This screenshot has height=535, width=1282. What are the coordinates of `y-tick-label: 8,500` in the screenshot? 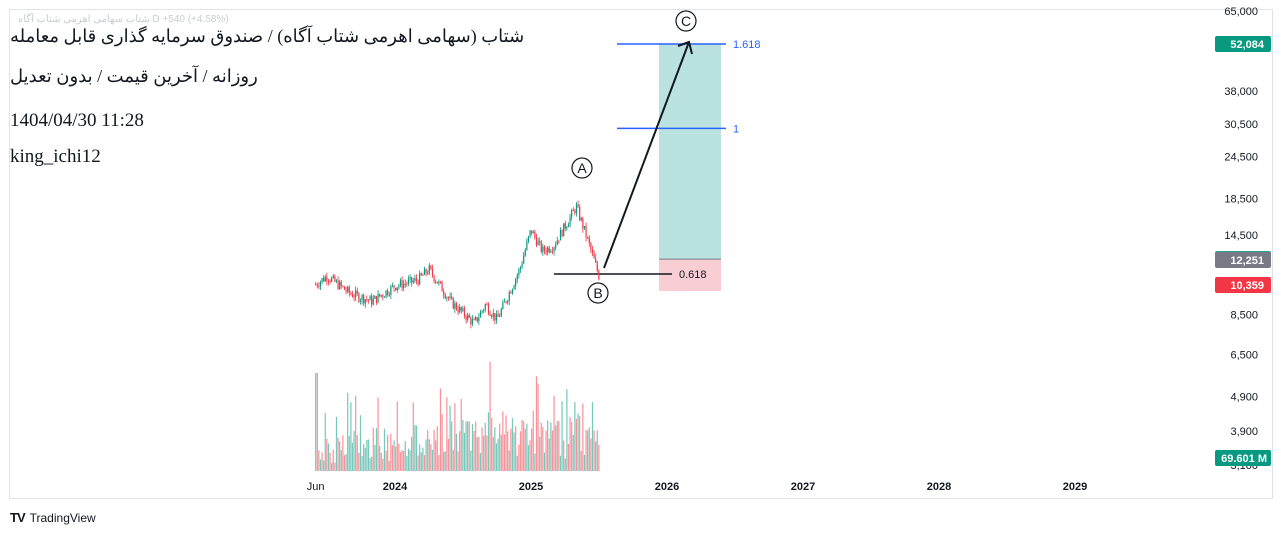 It's located at (1244, 316).